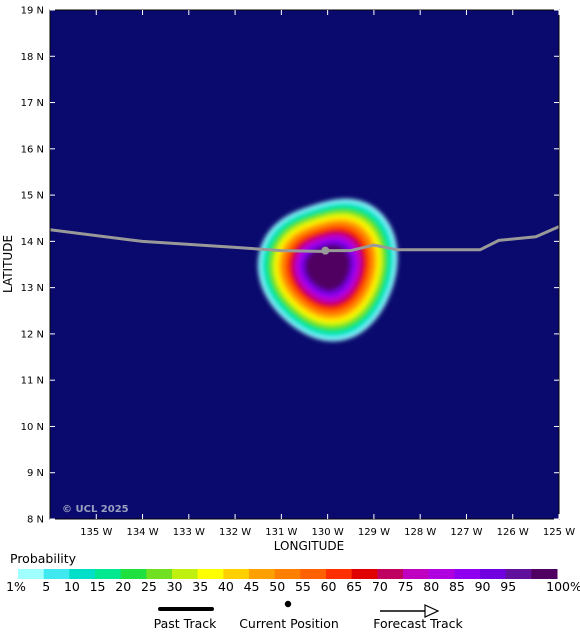  Describe the element at coordinates (235, 532) in the screenshot. I see `x-tick-label: 132 W` at that location.